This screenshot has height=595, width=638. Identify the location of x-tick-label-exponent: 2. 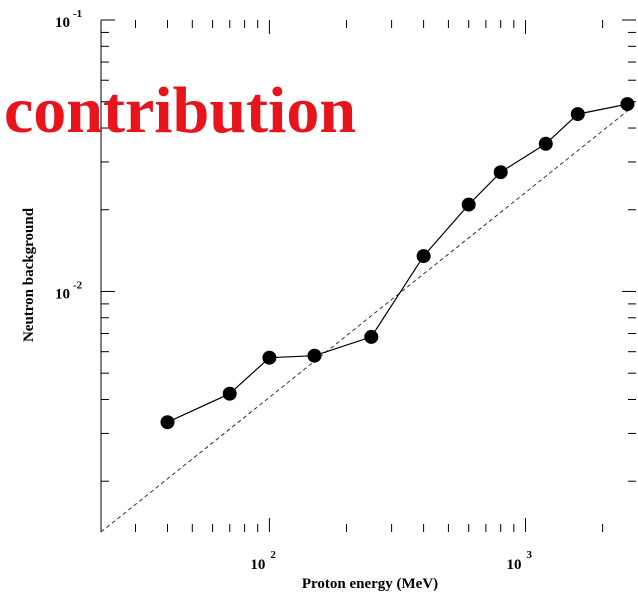
(273, 555).